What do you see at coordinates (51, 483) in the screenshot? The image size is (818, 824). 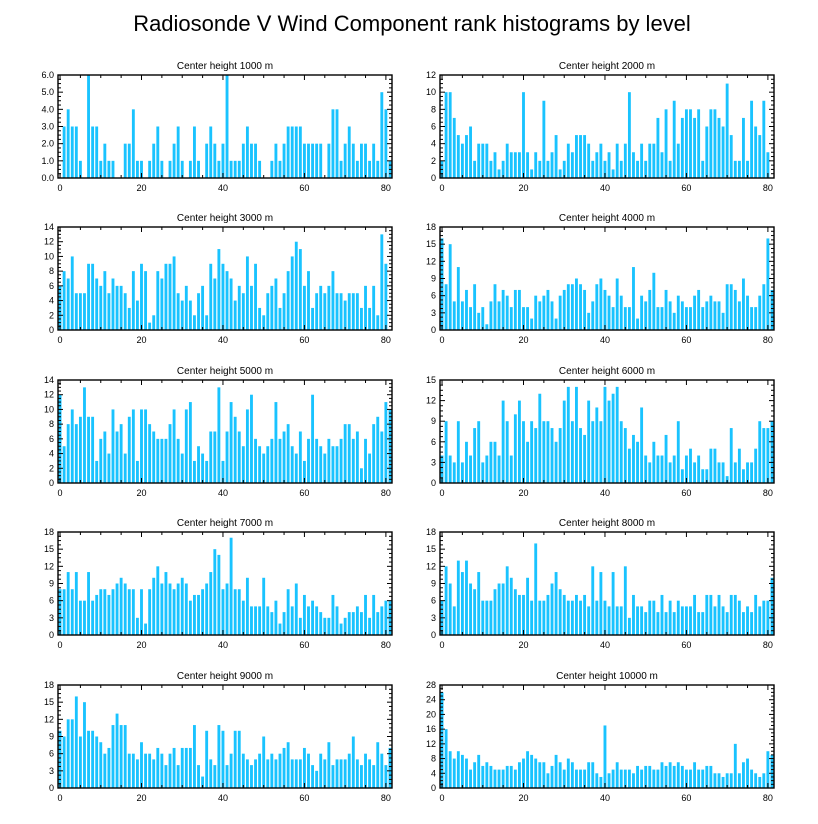 I see `y-tick-label: 0` at bounding box center [51, 483].